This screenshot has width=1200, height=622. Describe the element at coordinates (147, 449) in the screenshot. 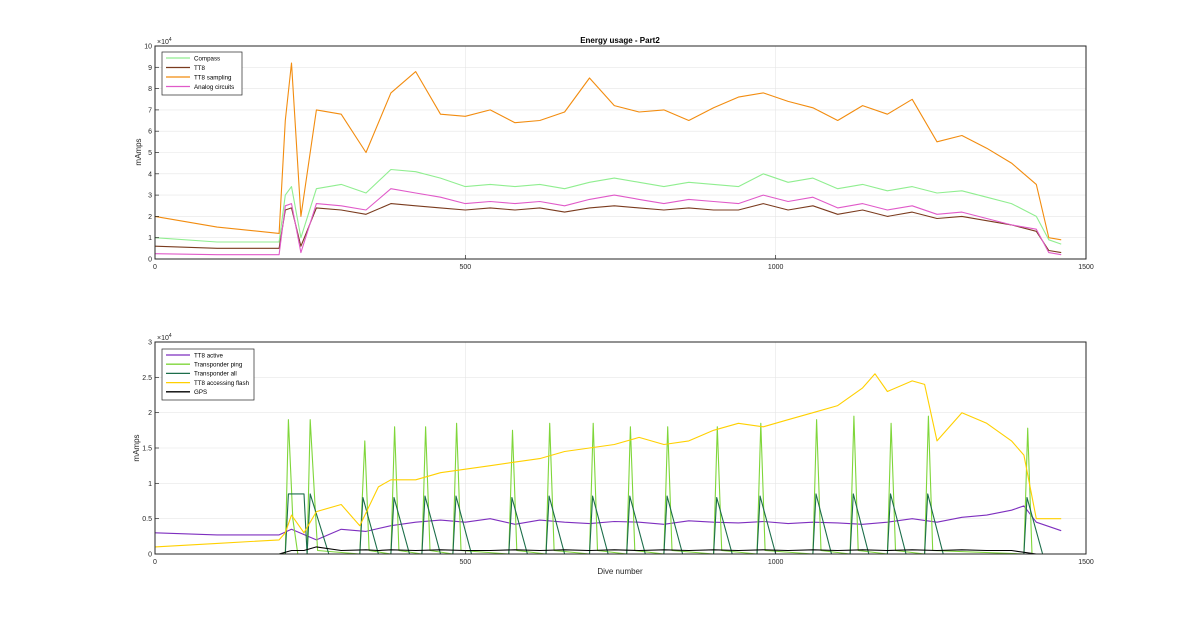

I see `y-tick-label: 1.5` at that location.